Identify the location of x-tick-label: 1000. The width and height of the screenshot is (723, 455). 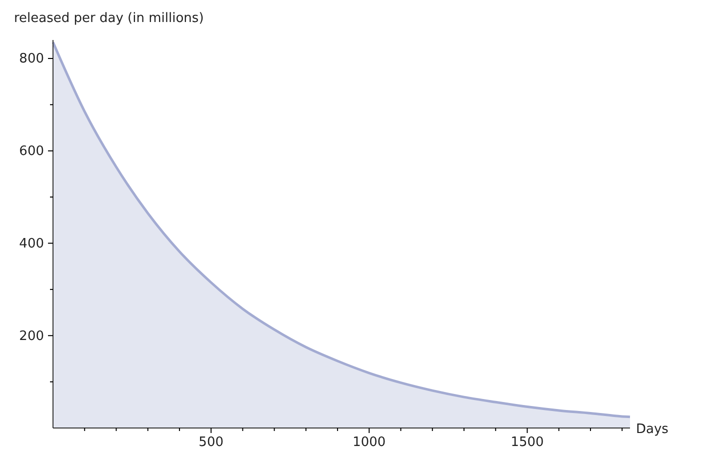
(369, 442).